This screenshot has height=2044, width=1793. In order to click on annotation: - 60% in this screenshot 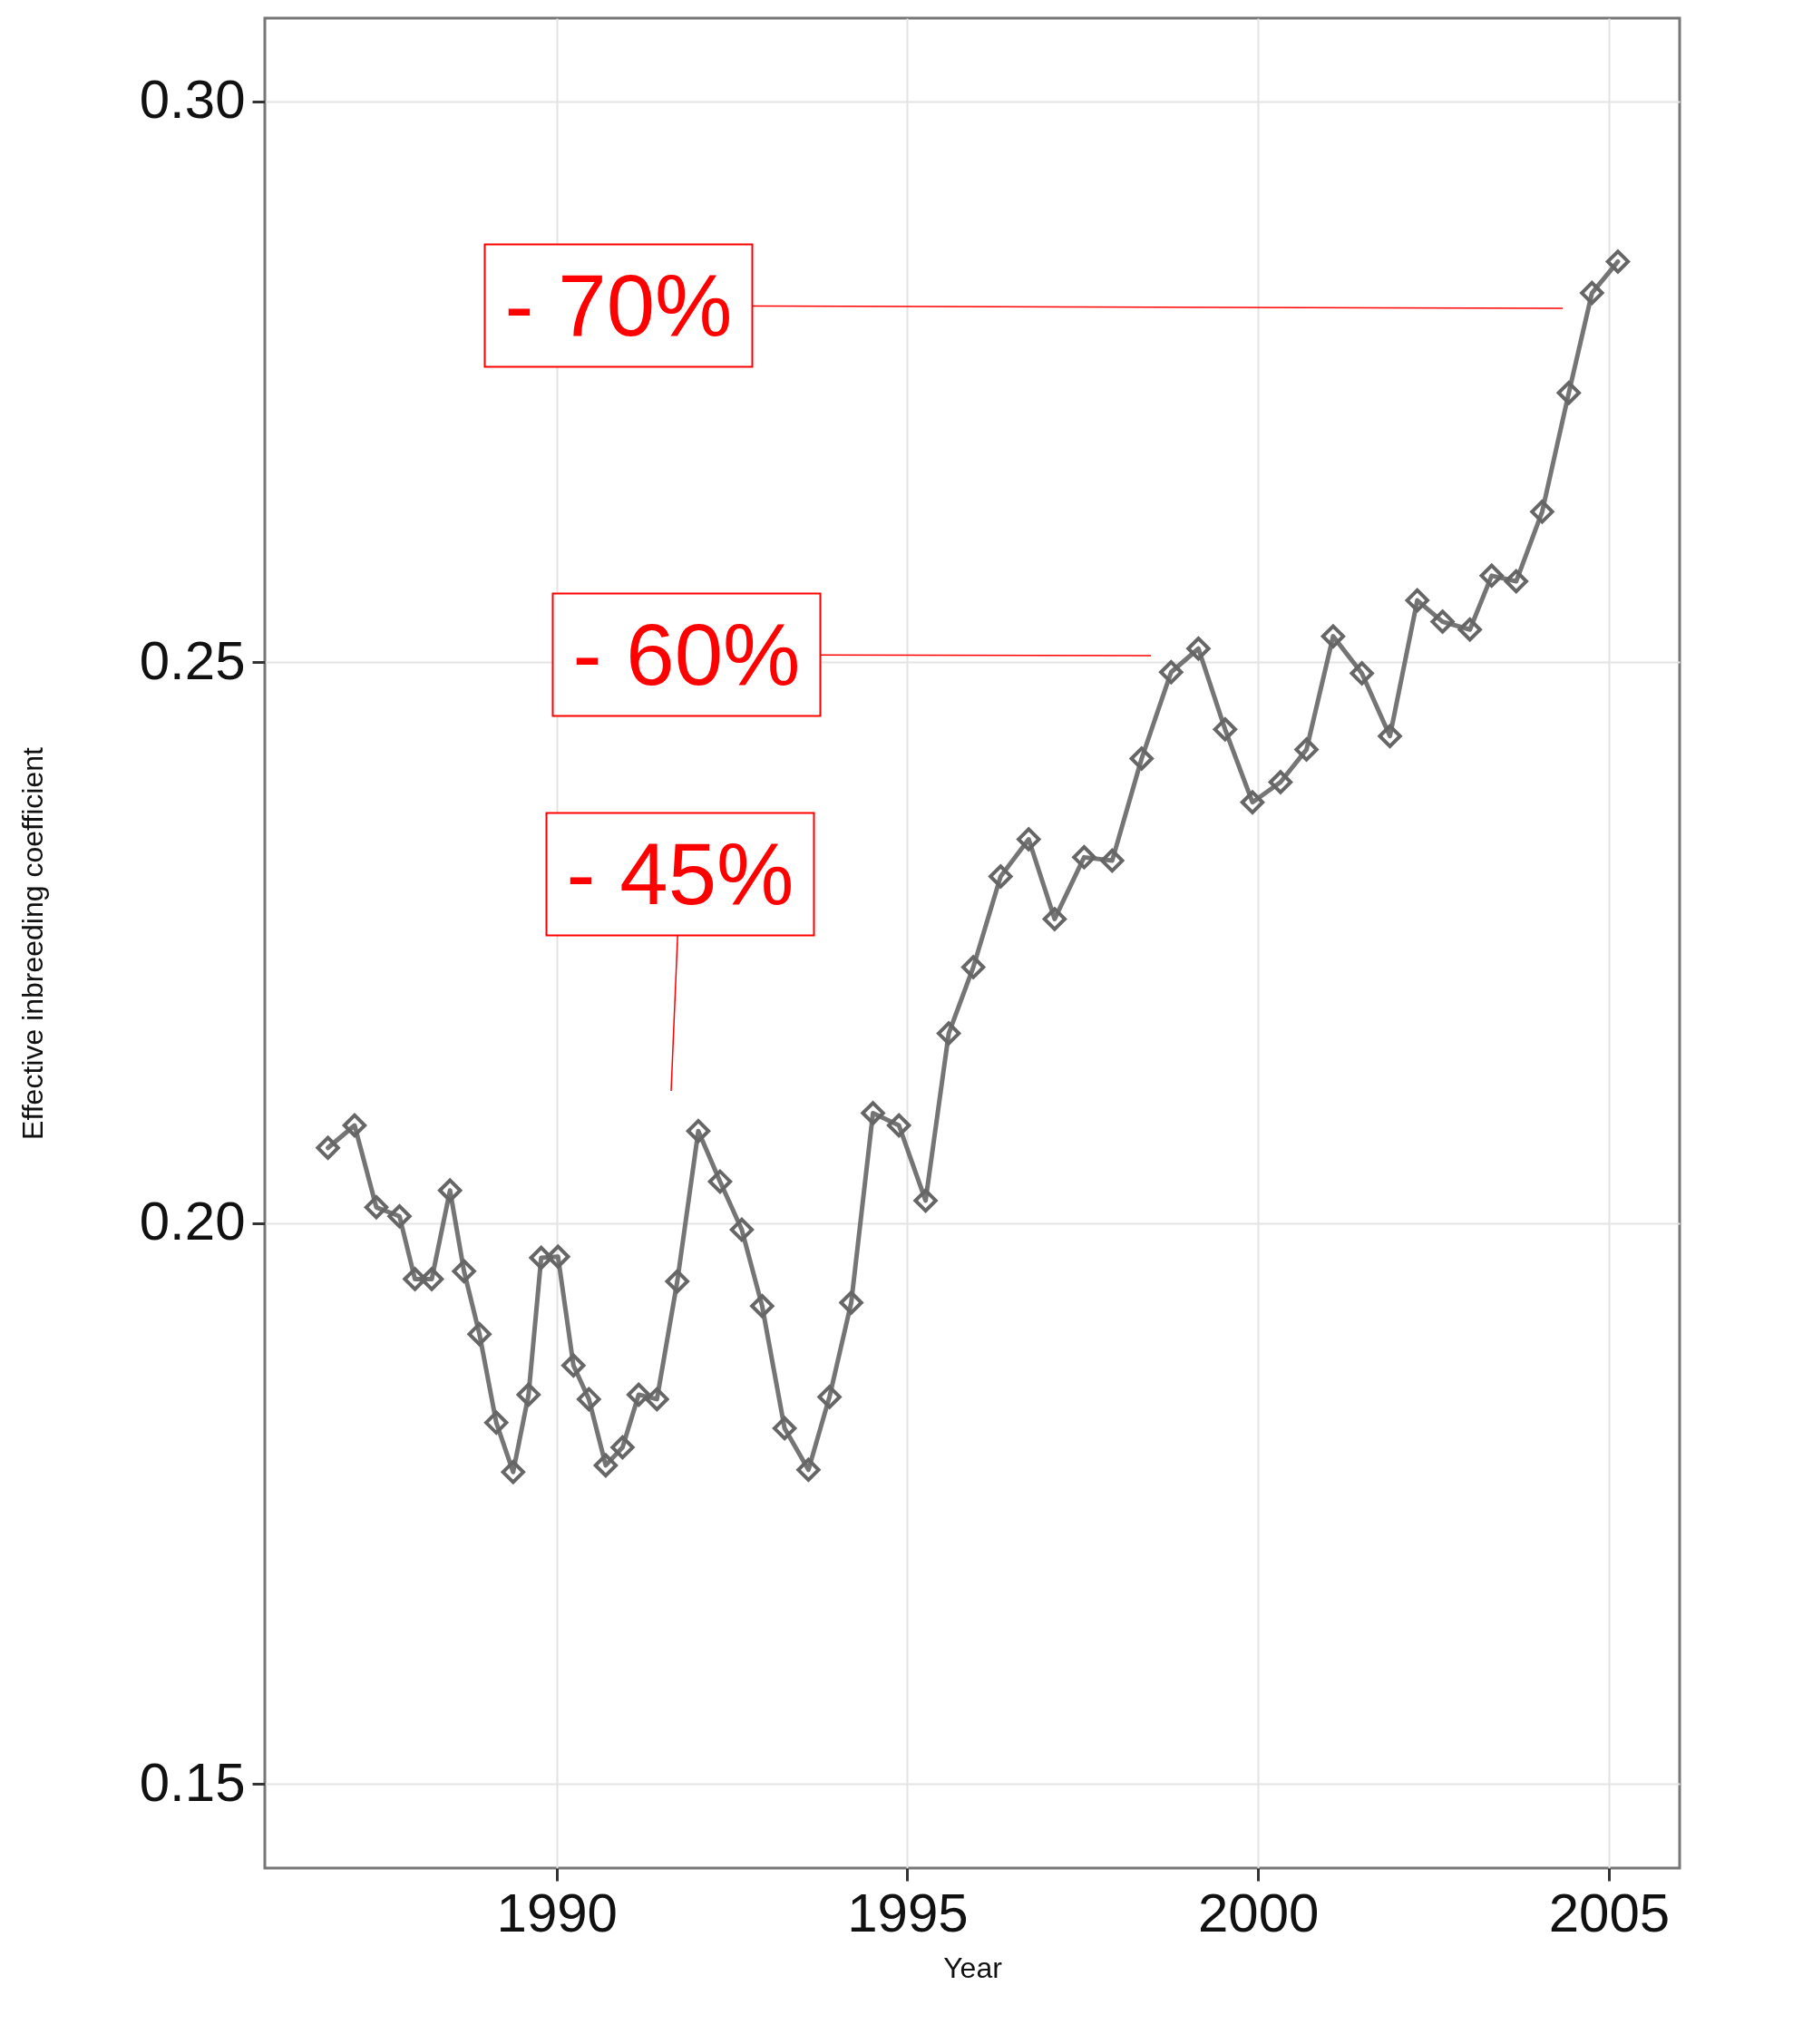, I will do `click(687, 654)`.